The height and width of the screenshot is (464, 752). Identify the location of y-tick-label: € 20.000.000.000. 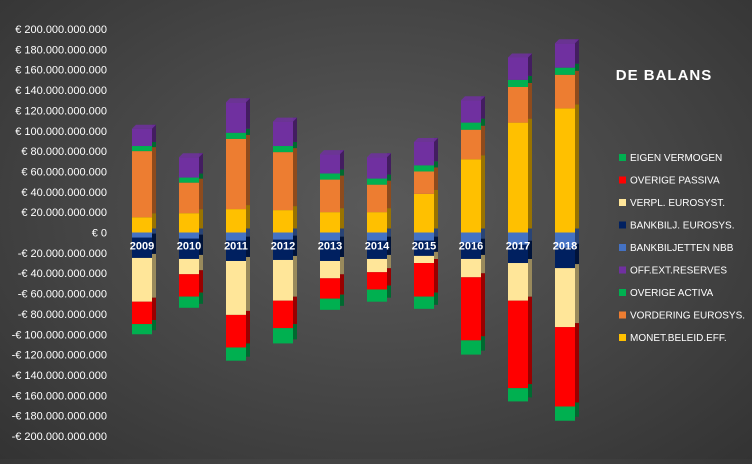
(64, 213).